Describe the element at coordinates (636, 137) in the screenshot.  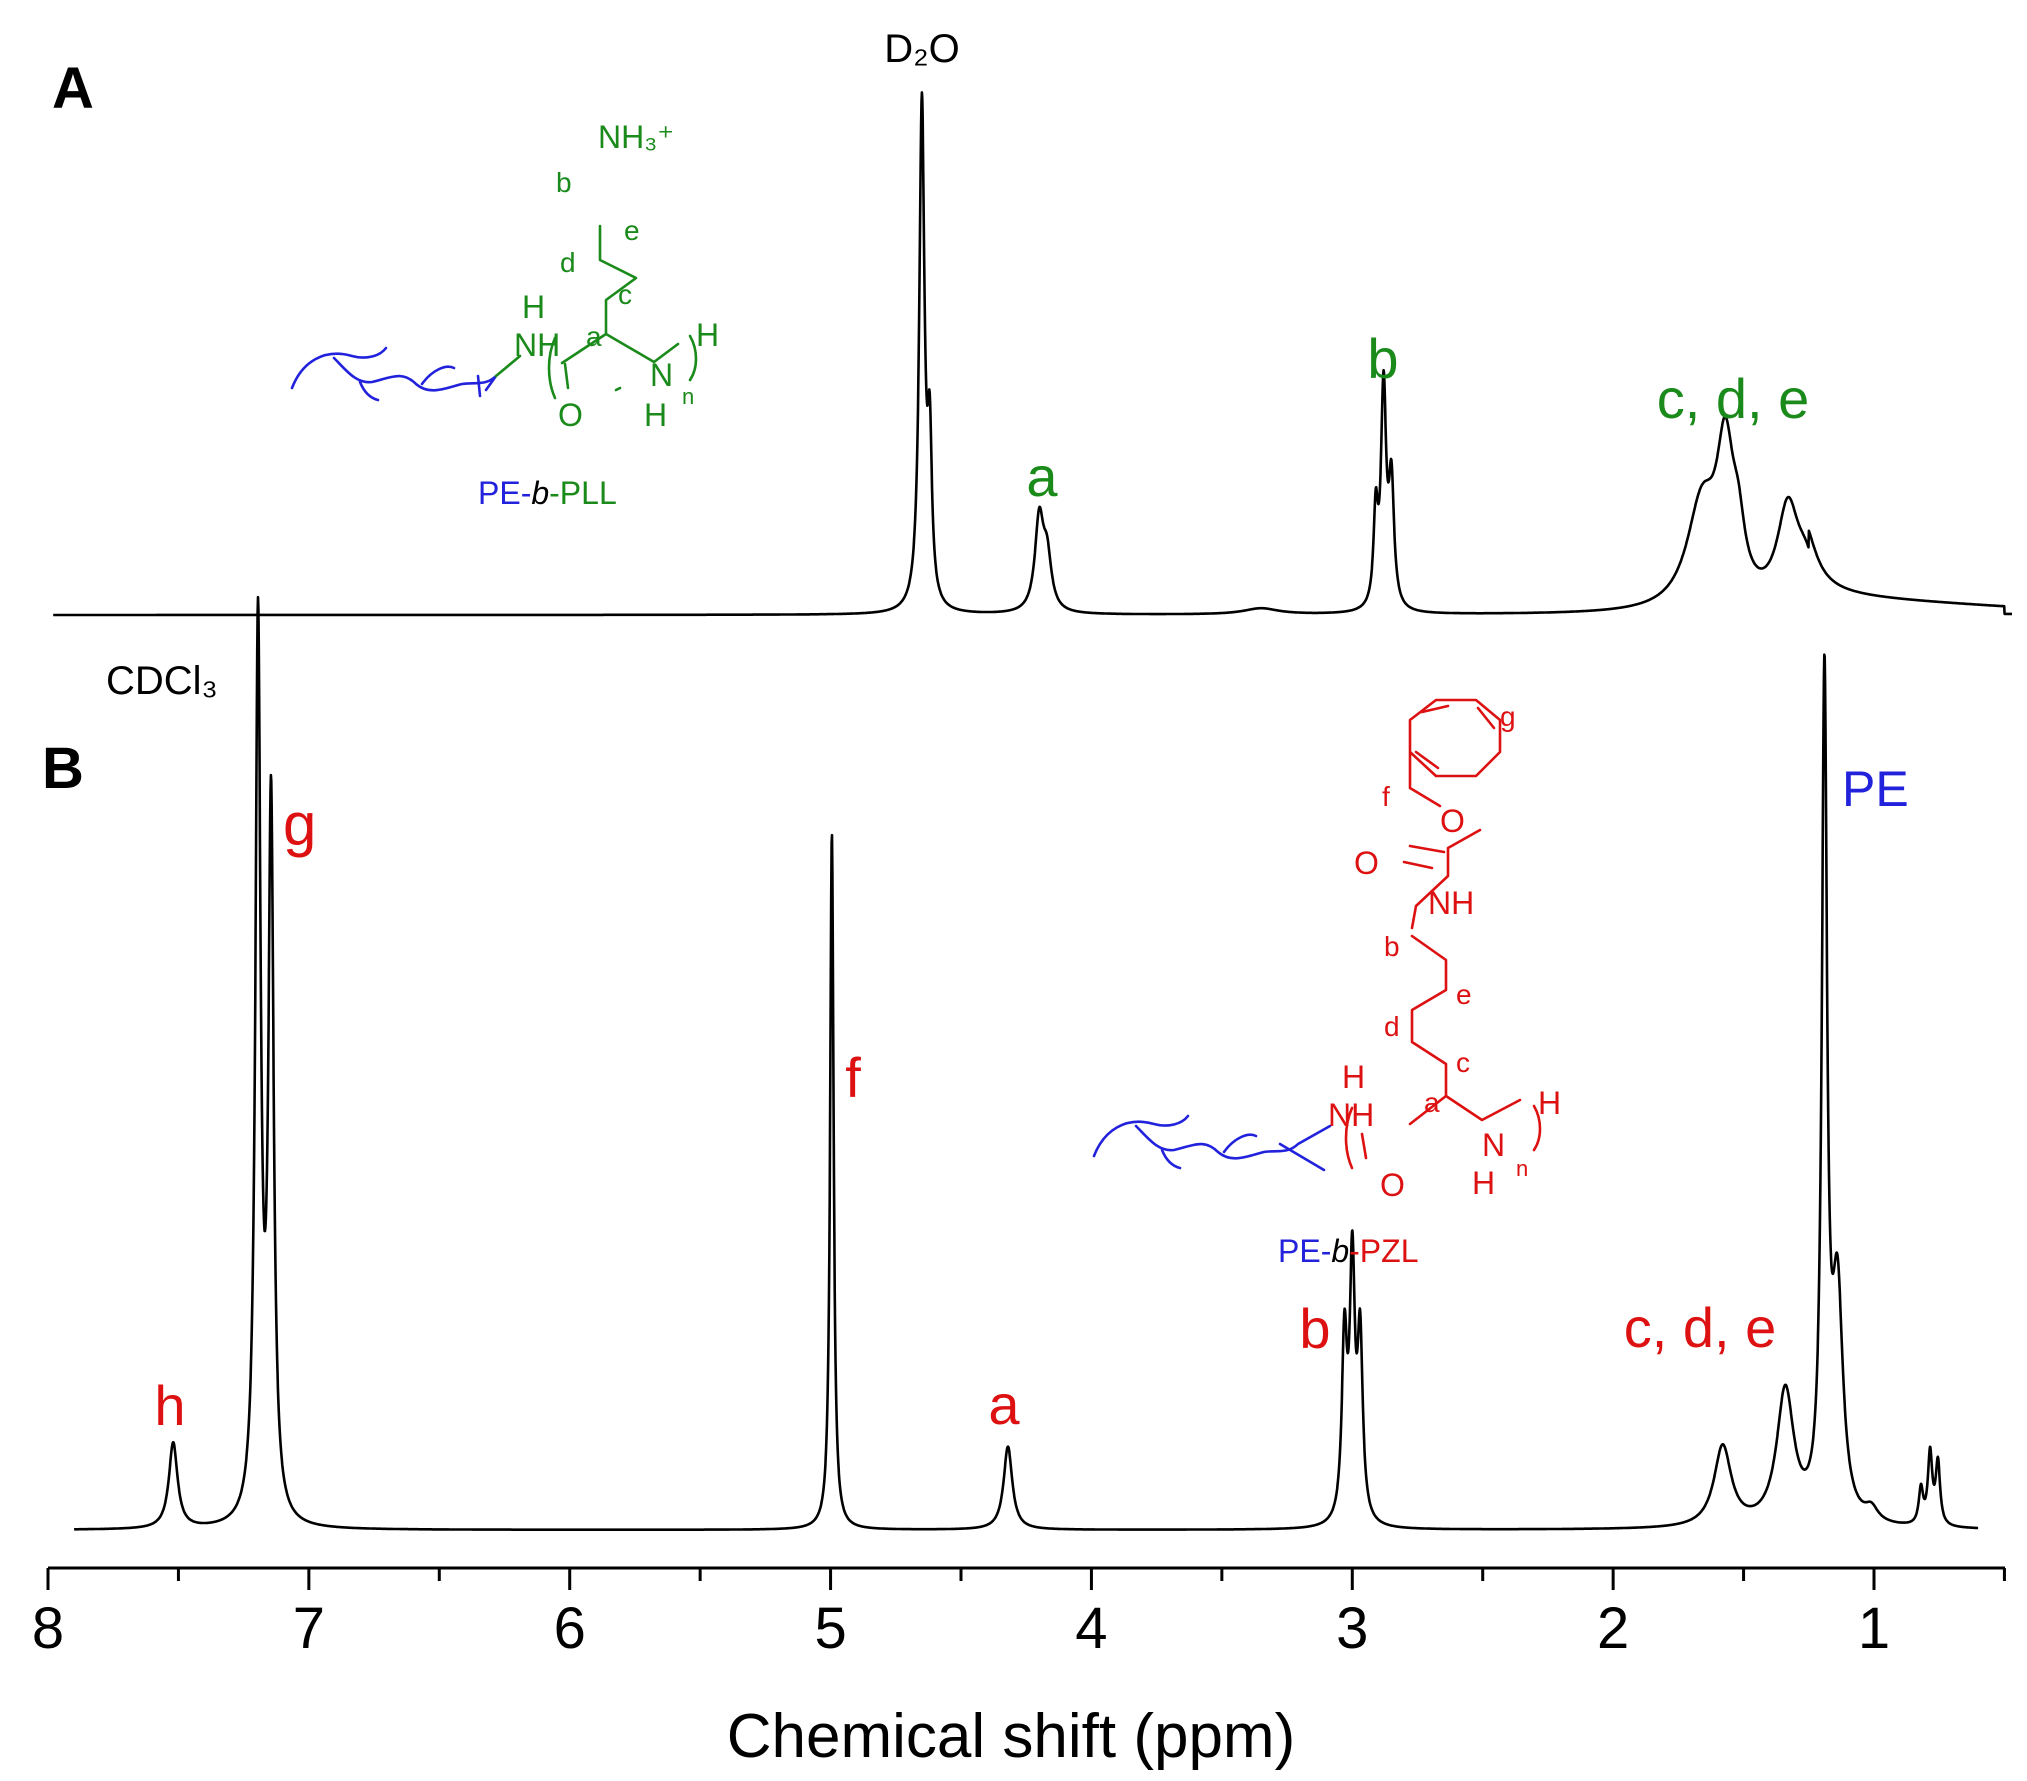
I see `atom-nh3-plus: NH₃⁺` at that location.